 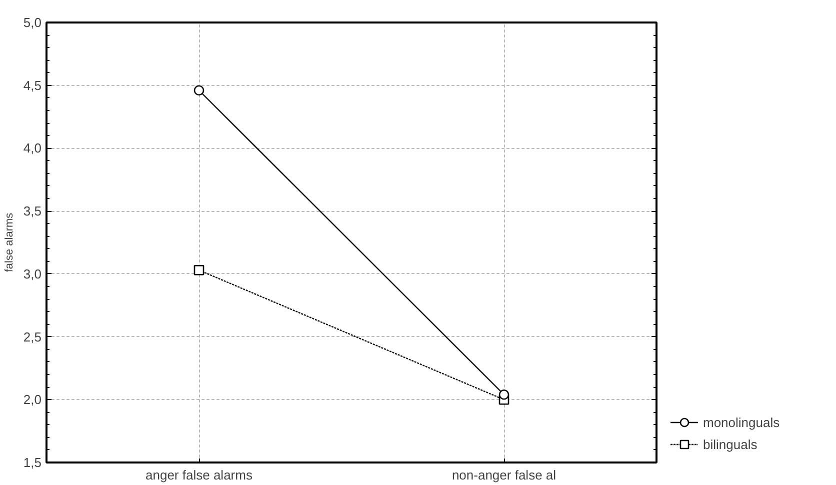 I want to click on y-axis-title: false alarms, so click(x=9, y=242).